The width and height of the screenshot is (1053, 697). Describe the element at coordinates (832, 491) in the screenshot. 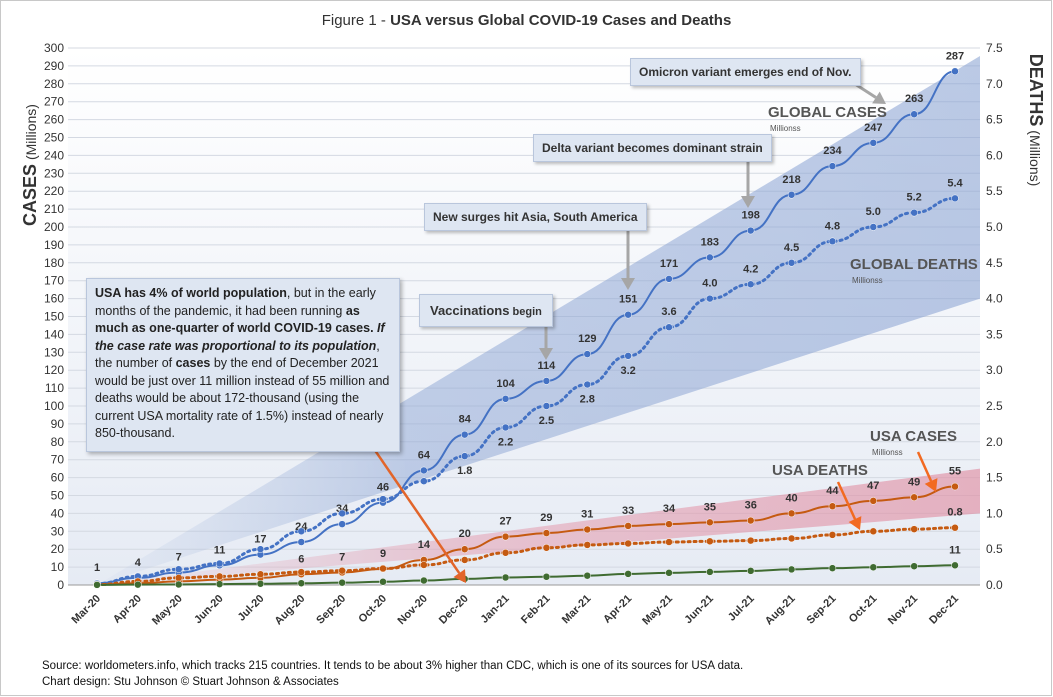

I see `data-label: 44` at that location.